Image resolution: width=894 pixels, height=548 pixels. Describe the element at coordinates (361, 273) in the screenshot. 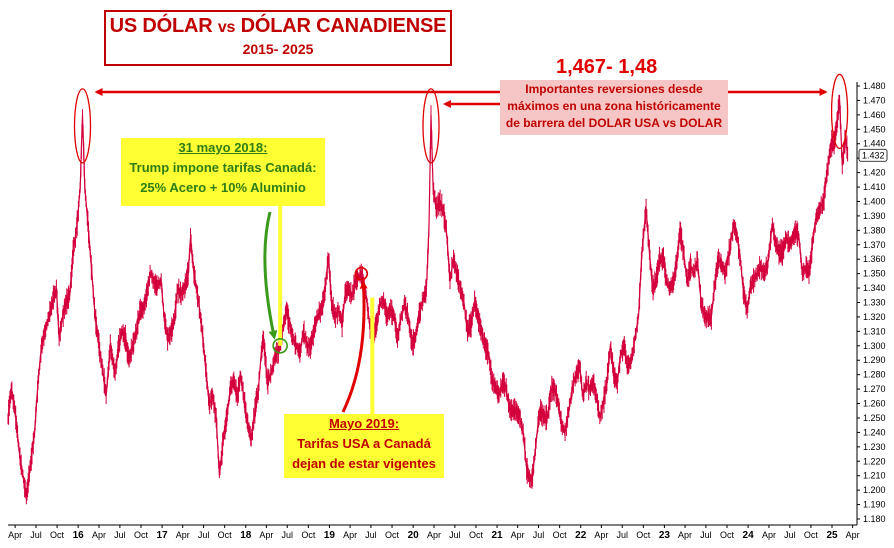

I see `event-2019-circle` at that location.